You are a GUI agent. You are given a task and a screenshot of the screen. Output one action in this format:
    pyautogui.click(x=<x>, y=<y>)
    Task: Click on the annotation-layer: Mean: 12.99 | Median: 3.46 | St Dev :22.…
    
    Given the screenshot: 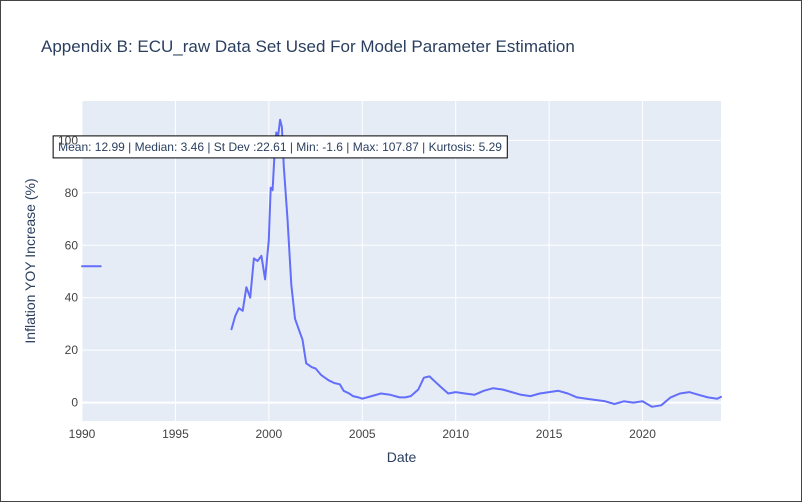 What is the action you would take?
    pyautogui.click(x=280, y=147)
    